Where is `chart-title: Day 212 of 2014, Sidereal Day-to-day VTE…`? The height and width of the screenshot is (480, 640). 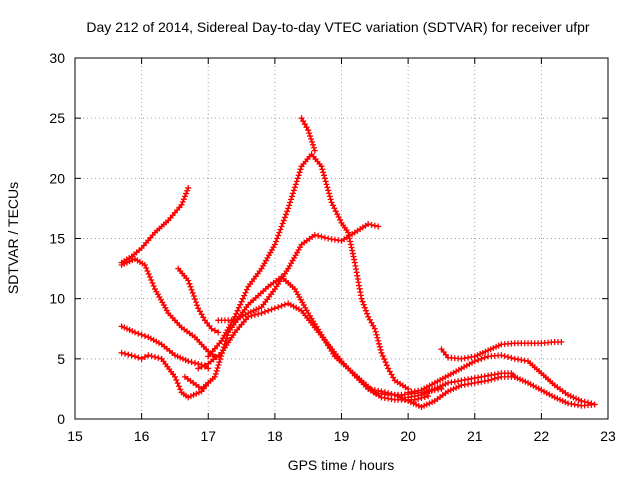
chart-title: Day 212 of 2014, Sidereal Day-to-day VTE… is located at coordinates (338, 27).